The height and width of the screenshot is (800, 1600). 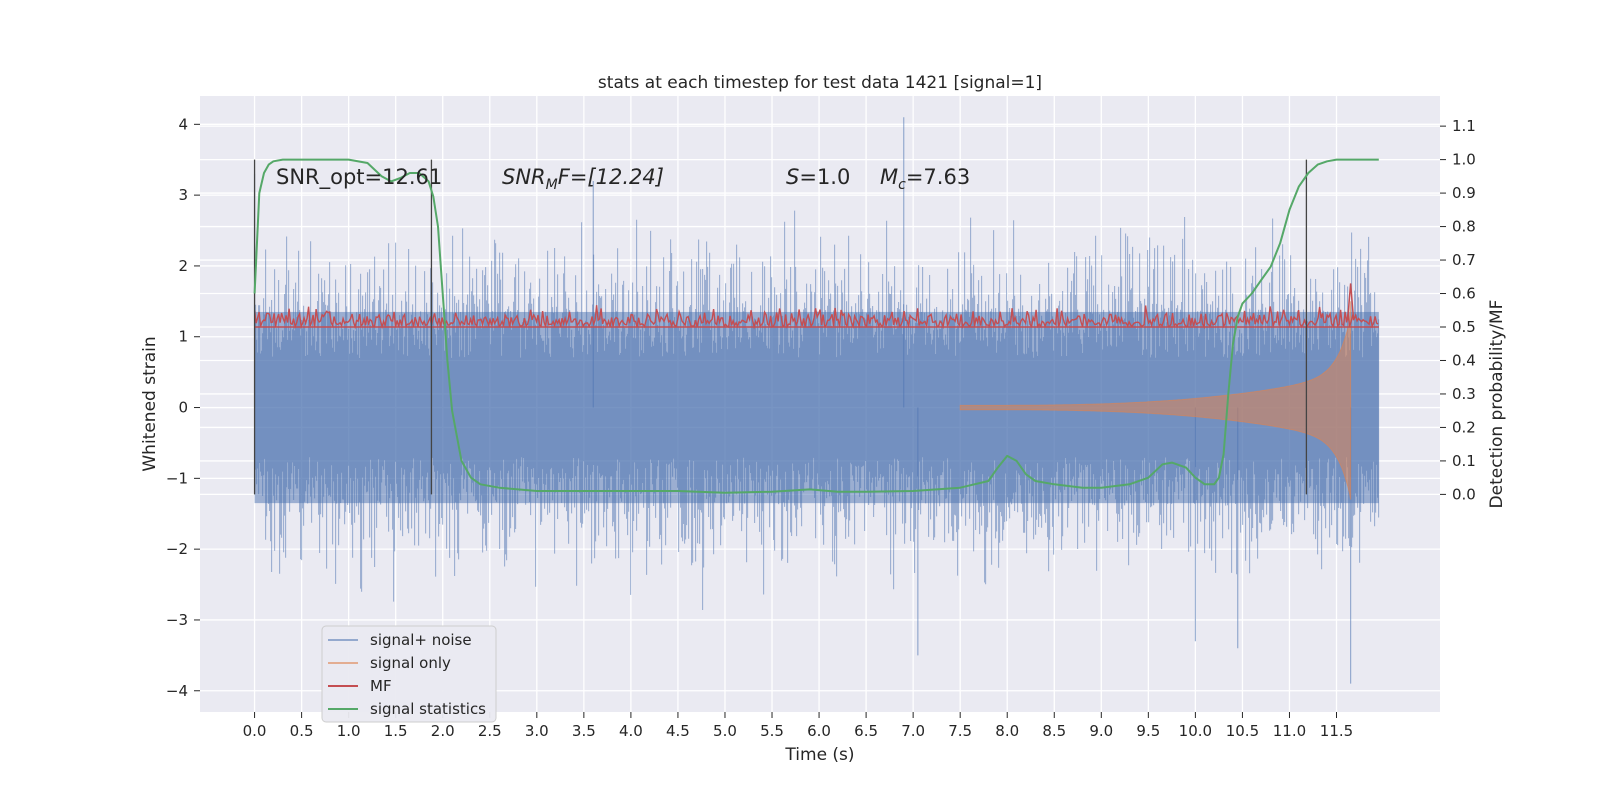 I want to click on y-right-tick-label: 0.2, so click(x=1464, y=427).